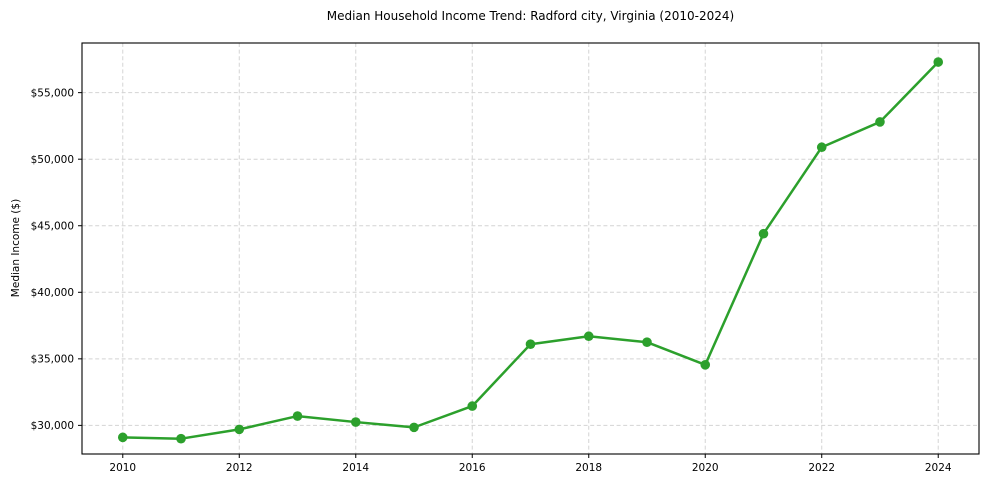 Image resolution: width=989 pixels, height=490 pixels. Describe the element at coordinates (705, 365) in the screenshot. I see `data-point-2020` at that location.